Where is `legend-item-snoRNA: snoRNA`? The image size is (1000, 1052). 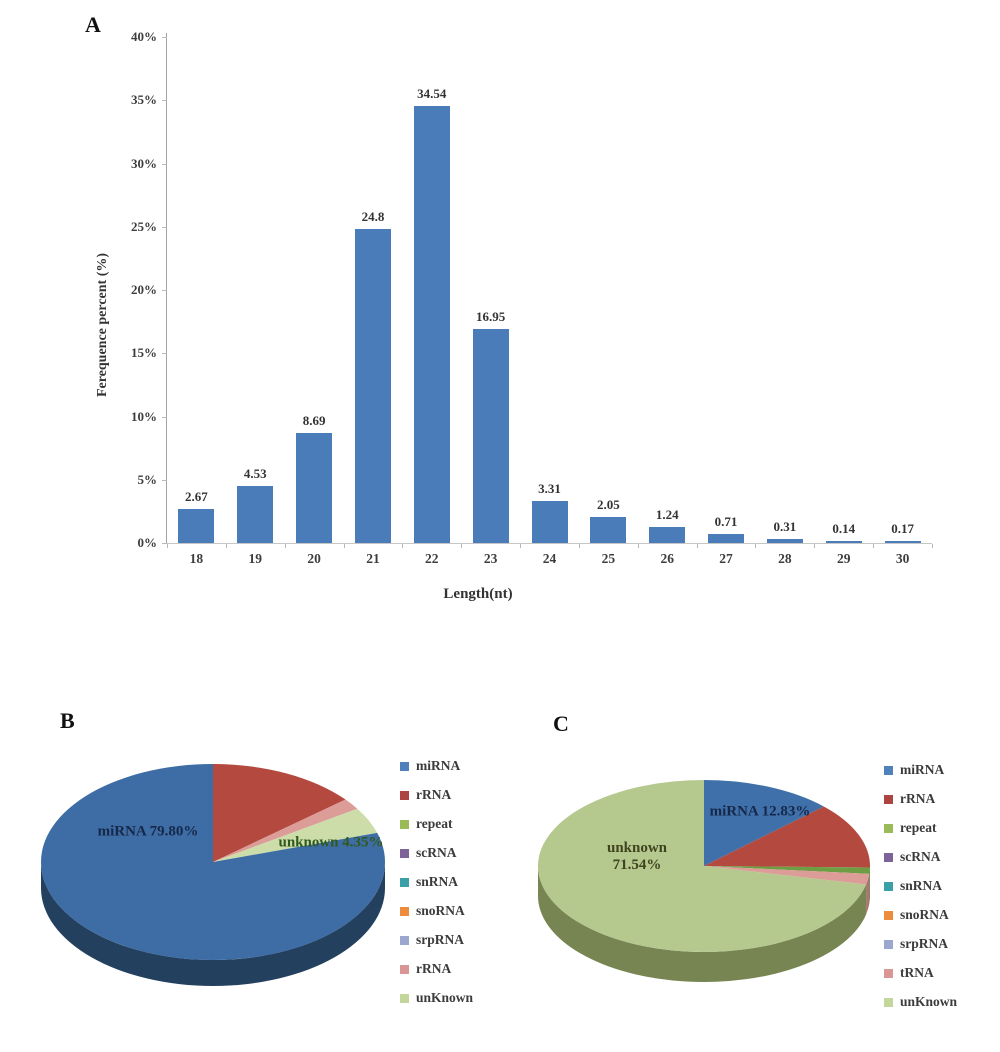
legend-item-snoRNA: snoRNA is located at coordinates (432, 911).